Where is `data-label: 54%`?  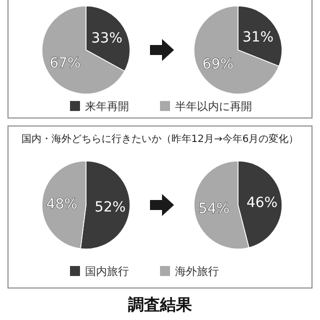 data-label: 54% is located at coordinates (214, 209).